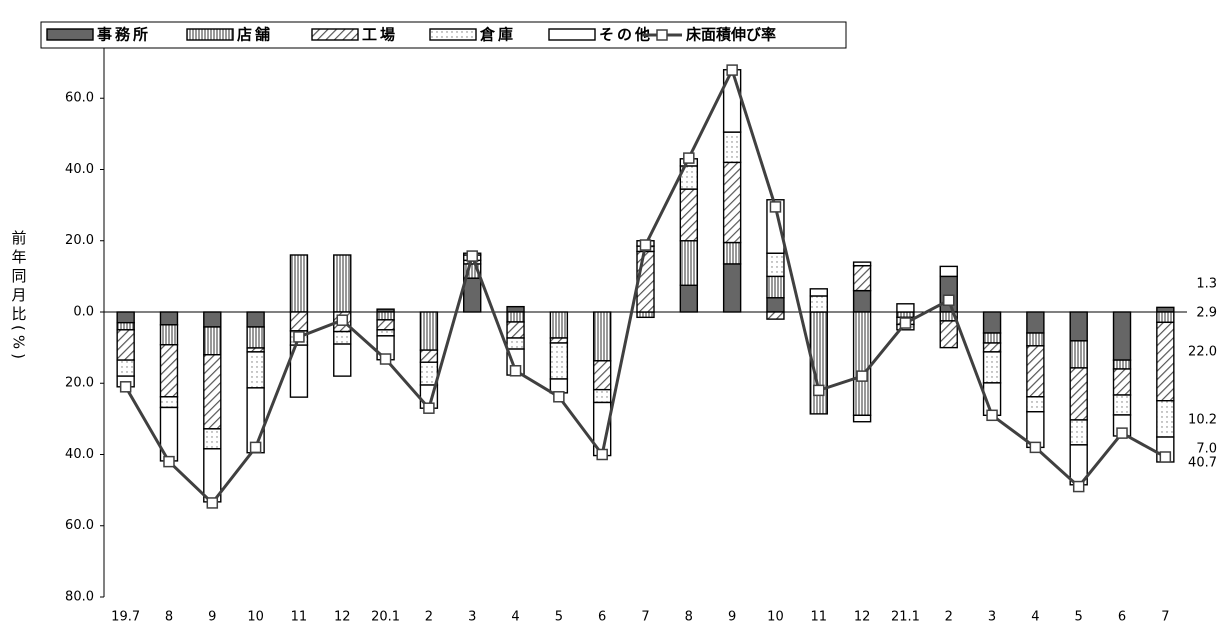 The width and height of the screenshot is (1228, 627). What do you see at coordinates (732, 617) in the screenshot?
I see `x-tick-label: 9` at bounding box center [732, 617].